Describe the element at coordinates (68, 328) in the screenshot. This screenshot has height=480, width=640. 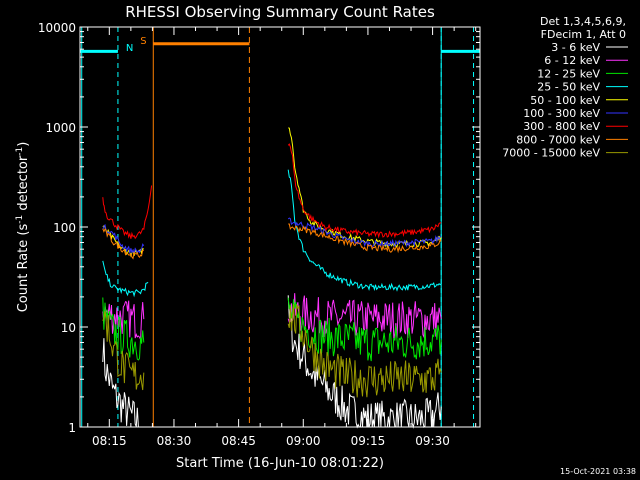
I see `y-tick-label: 10` at that location.